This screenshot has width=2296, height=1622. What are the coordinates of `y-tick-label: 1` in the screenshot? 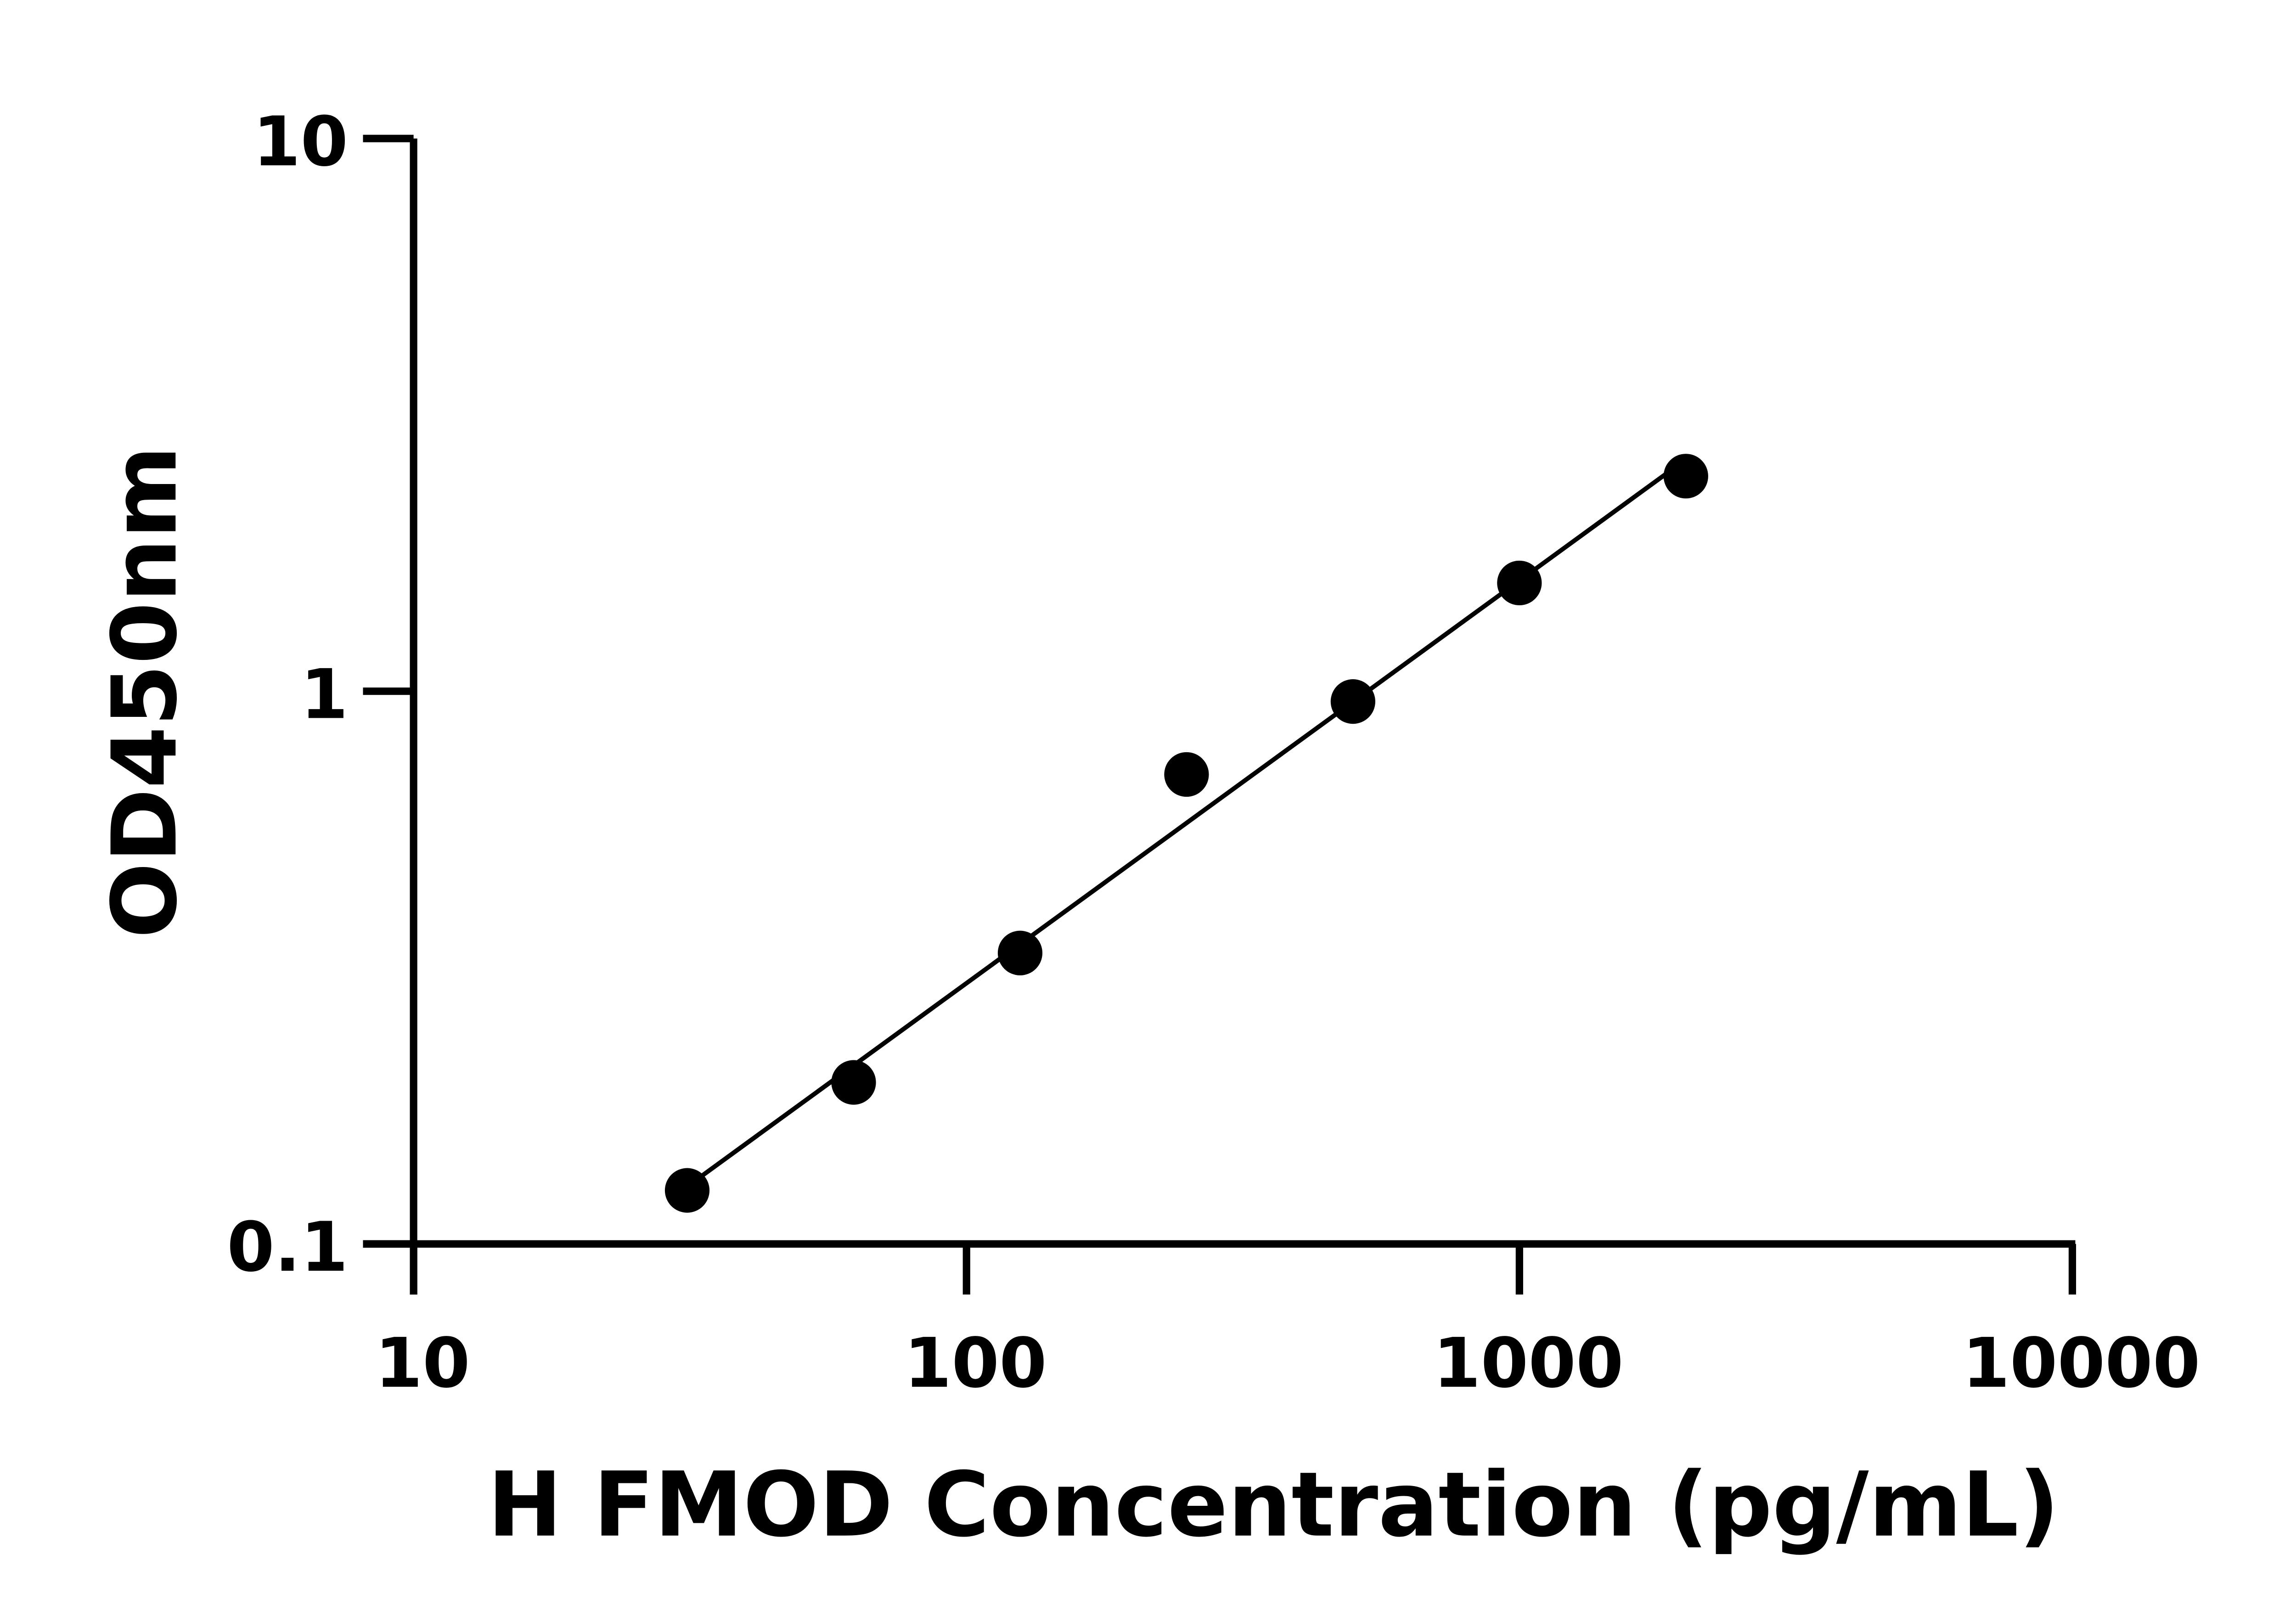 It's located at (324, 695).